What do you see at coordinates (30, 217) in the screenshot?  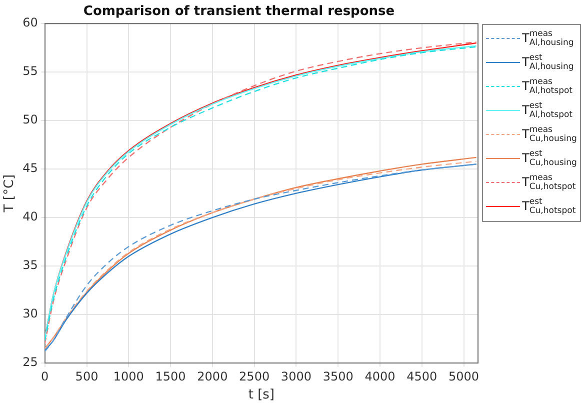 I see `y-tick-label: 40` at bounding box center [30, 217].